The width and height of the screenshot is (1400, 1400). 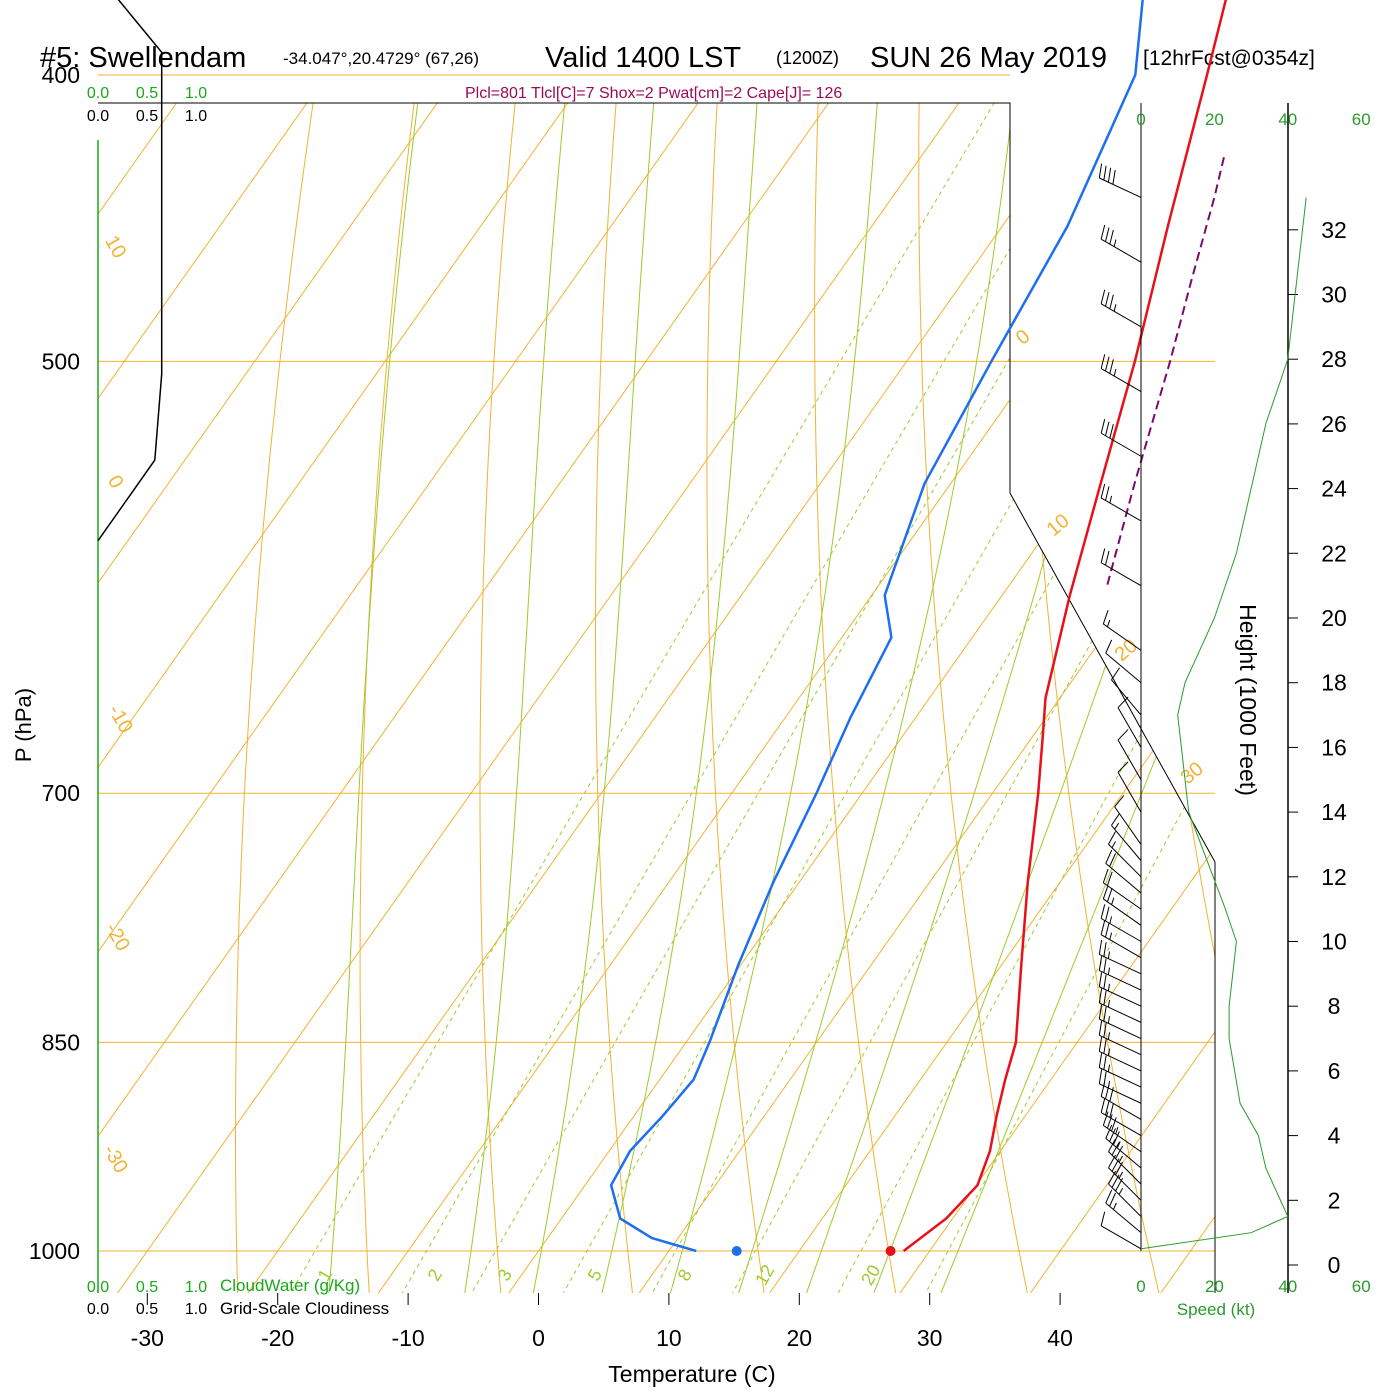 What do you see at coordinates (1334, 1136) in the screenshot?
I see `height-tick-label-4: 4` at bounding box center [1334, 1136].